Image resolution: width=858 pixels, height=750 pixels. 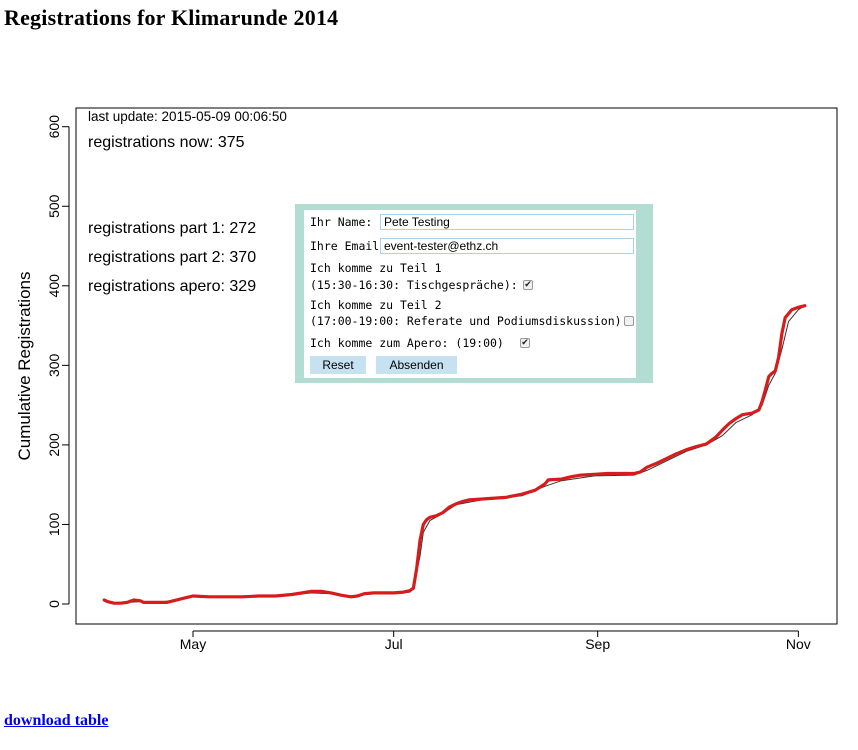 What do you see at coordinates (525, 343) in the screenshot?
I see `apero-checkbox: ✔` at bounding box center [525, 343].